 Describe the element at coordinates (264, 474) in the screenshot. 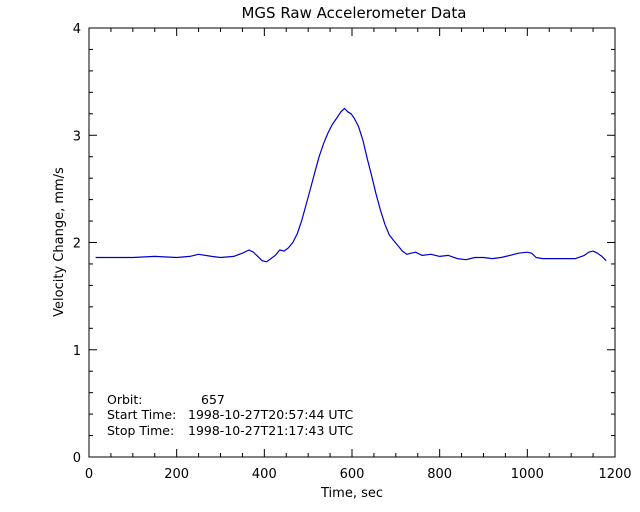

I see `x-tick-label: 400` at that location.